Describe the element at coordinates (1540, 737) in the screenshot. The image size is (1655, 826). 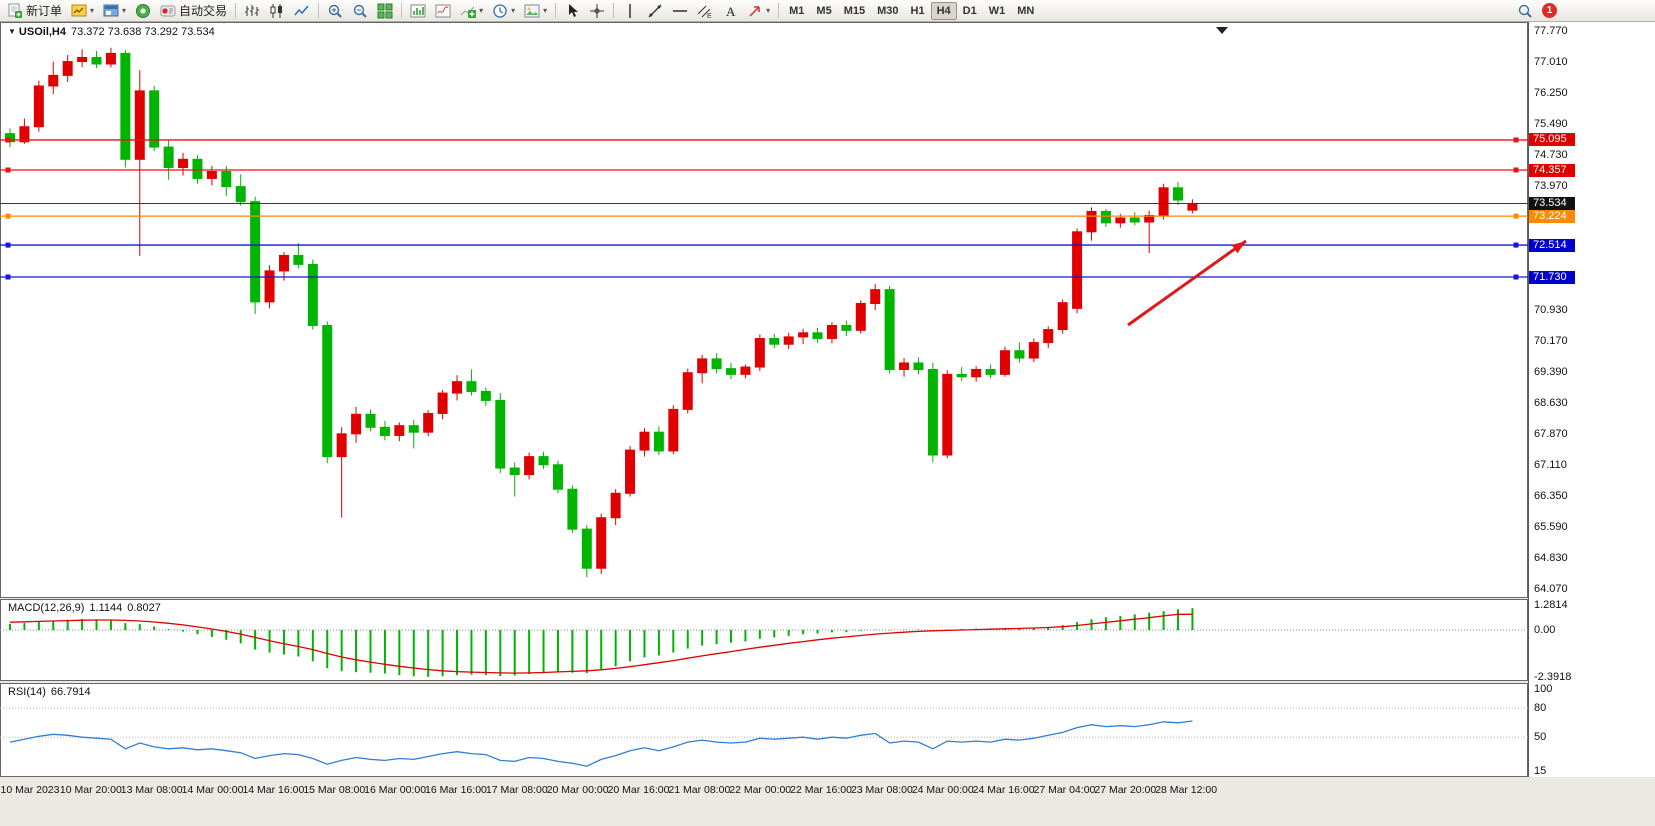
I see `rsi-tick: 50` at that location.